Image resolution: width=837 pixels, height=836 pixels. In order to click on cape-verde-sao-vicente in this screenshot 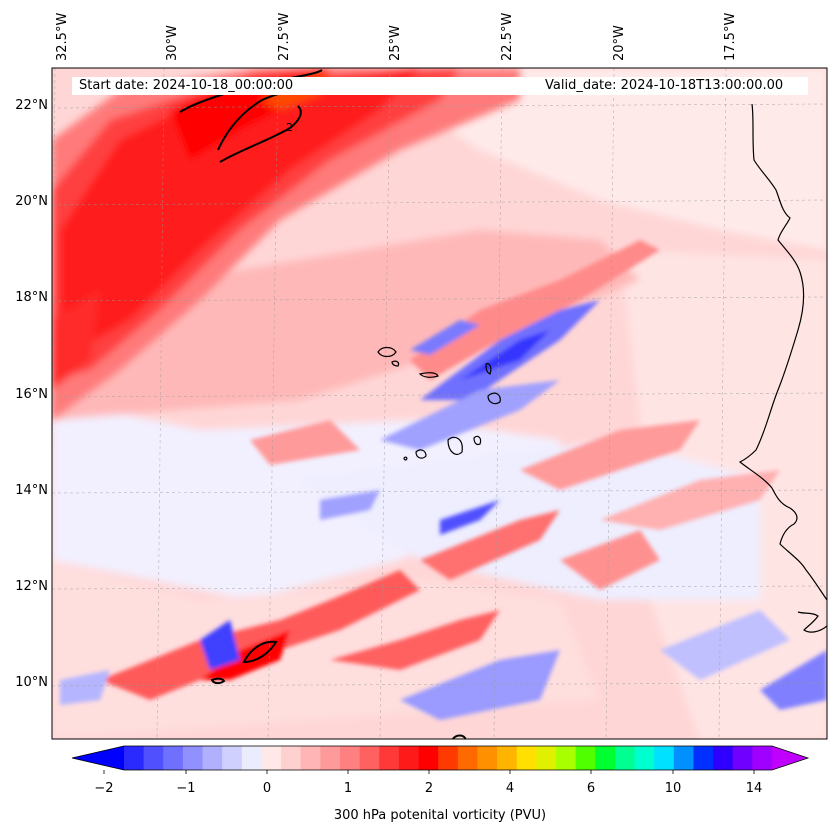, I will do `click(395, 363)`.